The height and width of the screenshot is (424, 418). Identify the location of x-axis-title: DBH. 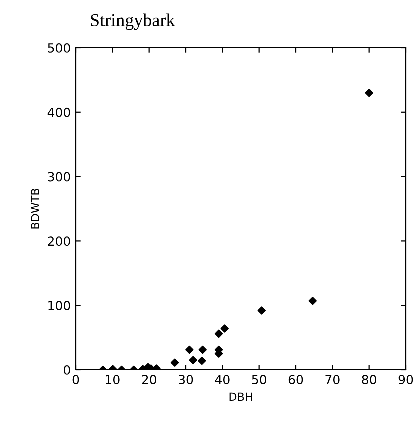
(241, 396).